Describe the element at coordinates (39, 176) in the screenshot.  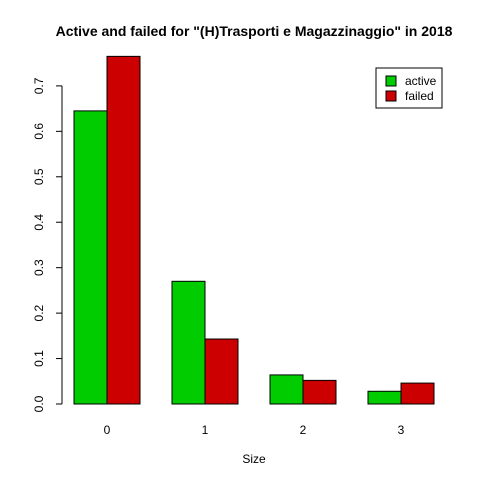
I see `y-tick-label: 0.5` at that location.